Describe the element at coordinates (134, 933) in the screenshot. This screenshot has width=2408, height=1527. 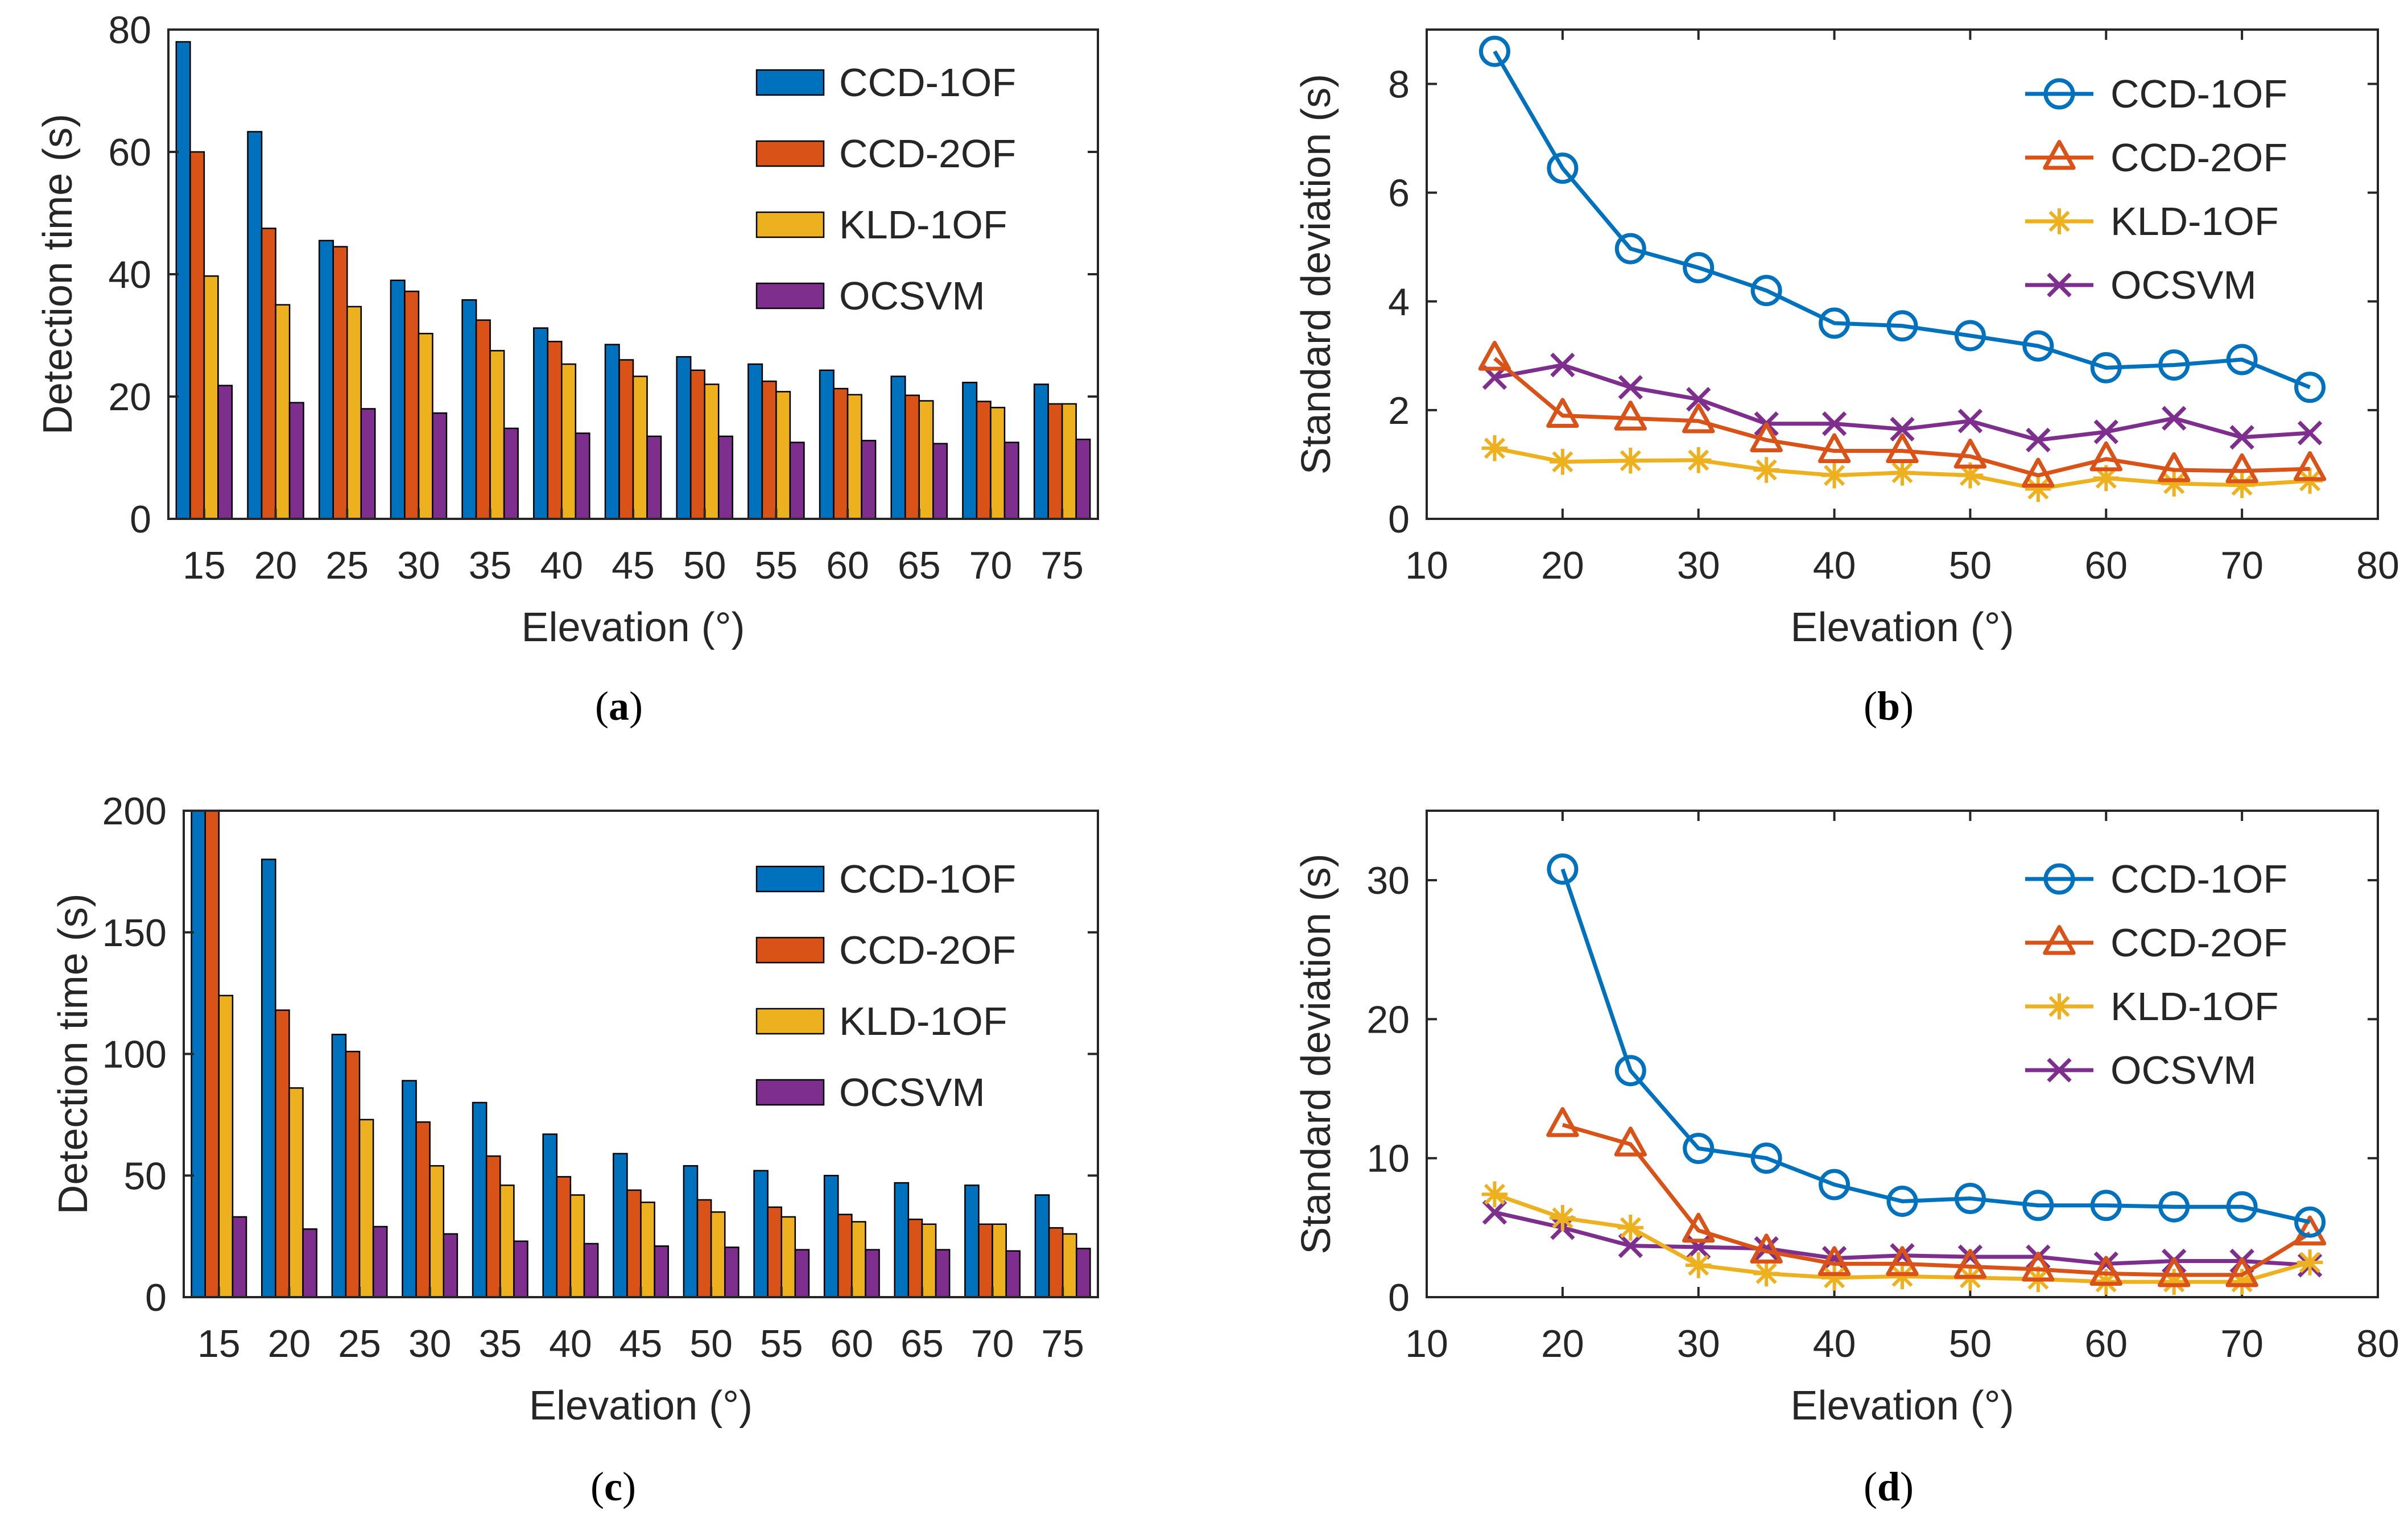
I see `y-tick-label: 150` at that location.